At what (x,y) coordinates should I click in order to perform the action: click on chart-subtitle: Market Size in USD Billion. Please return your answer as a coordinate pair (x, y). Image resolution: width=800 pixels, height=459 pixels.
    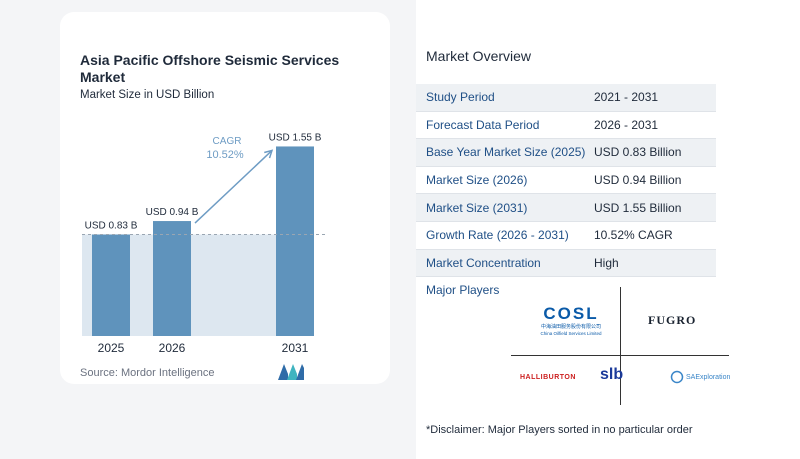
    Looking at the image, I should click on (147, 95).